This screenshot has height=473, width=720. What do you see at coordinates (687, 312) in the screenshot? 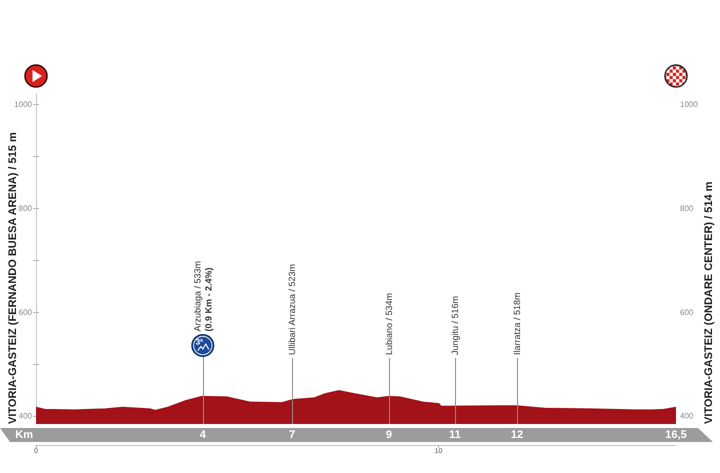
I see `y-tick-label: 600` at bounding box center [687, 312].